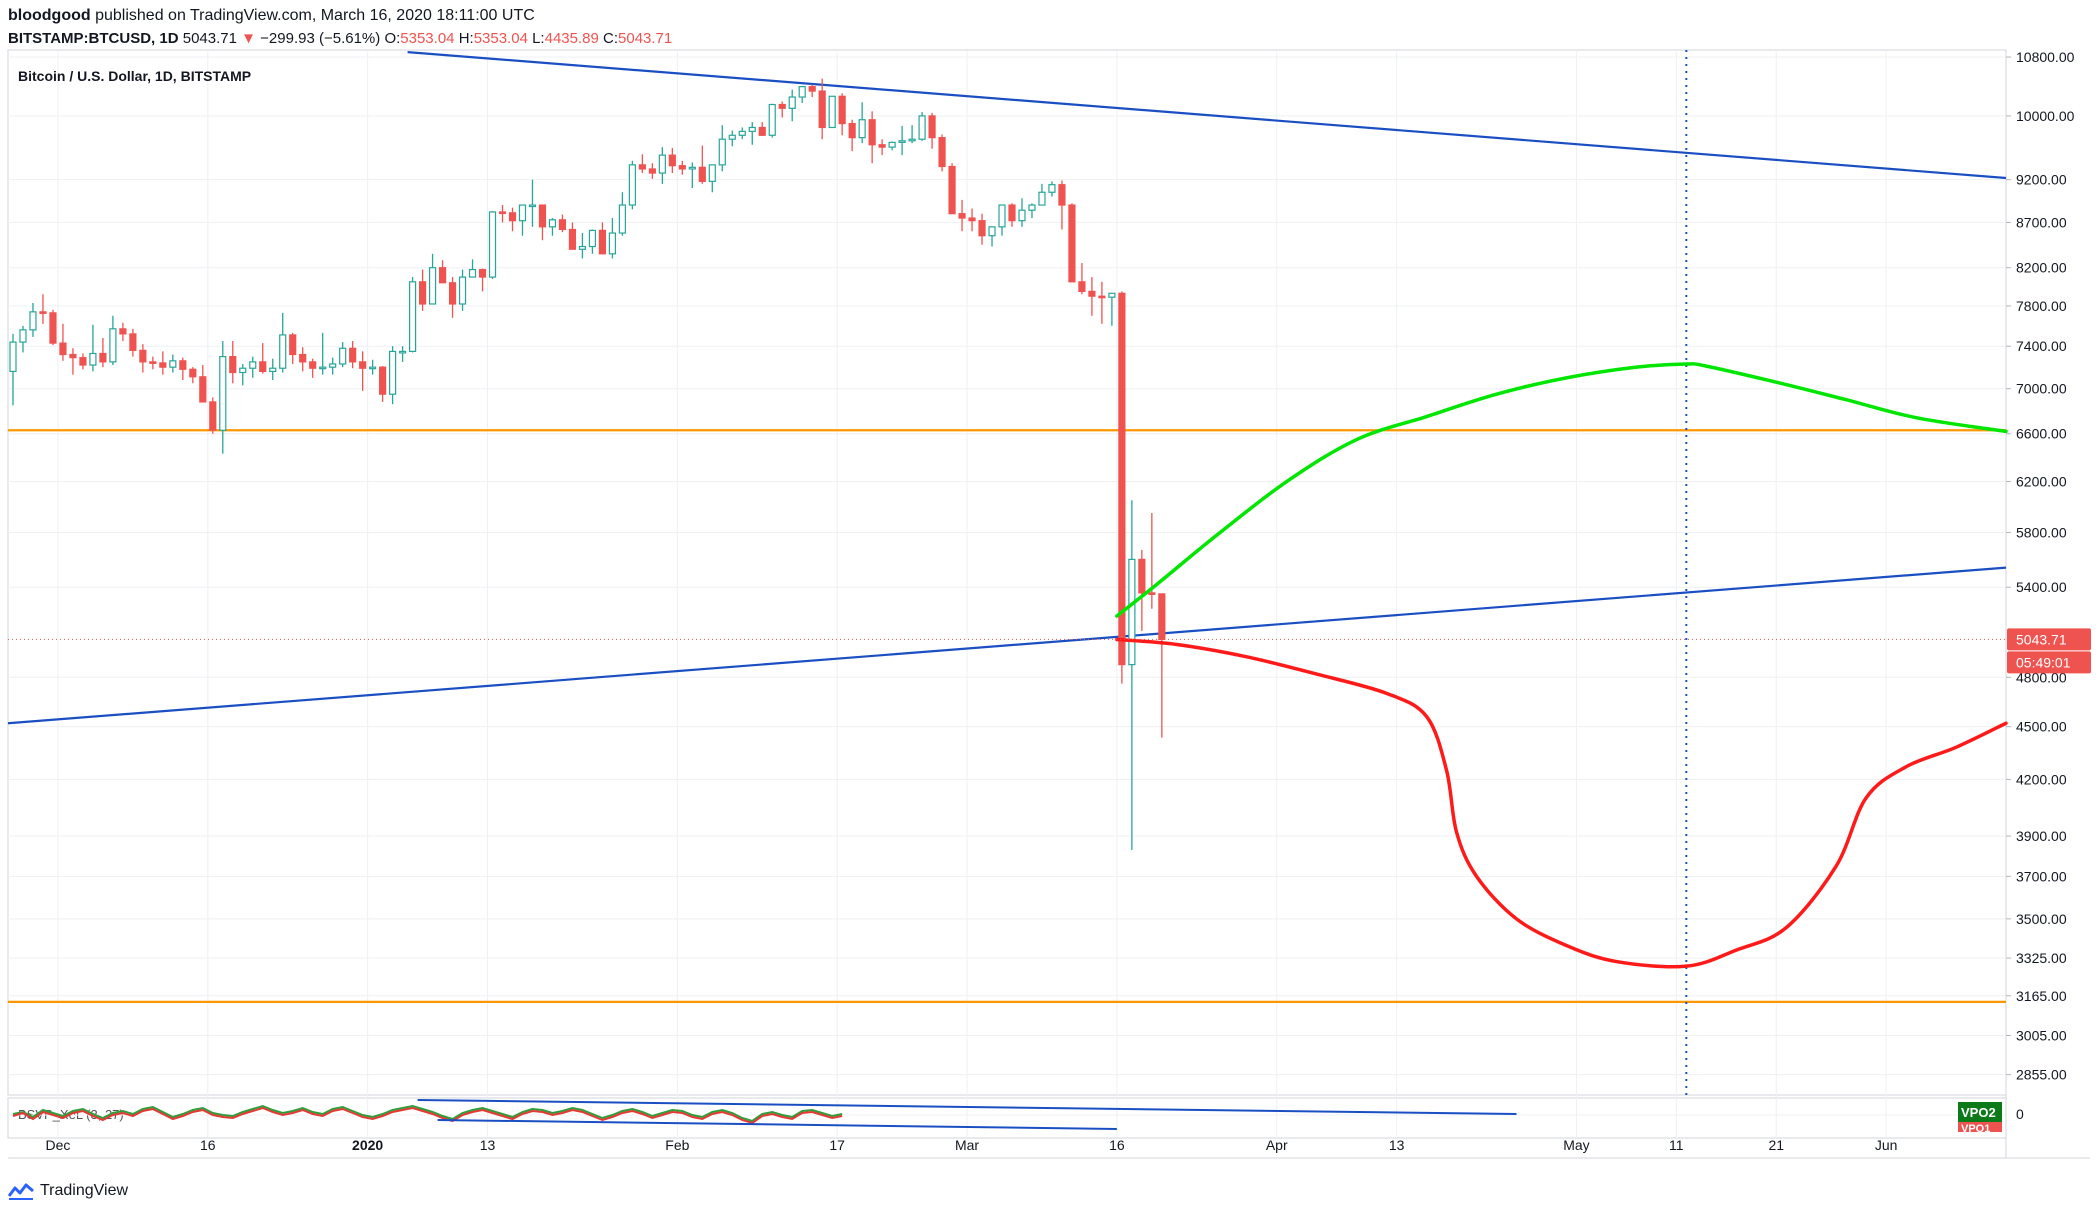 The width and height of the screenshot is (2098, 1213). Describe the element at coordinates (21, 1191) in the screenshot. I see `tradingview-logo-icon` at that location.